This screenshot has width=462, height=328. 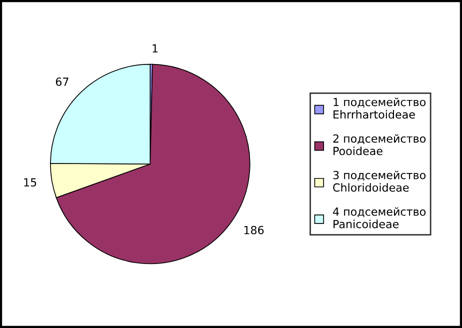 What do you see at coordinates (30, 182) in the screenshot?
I see `data-label: 15` at bounding box center [30, 182].